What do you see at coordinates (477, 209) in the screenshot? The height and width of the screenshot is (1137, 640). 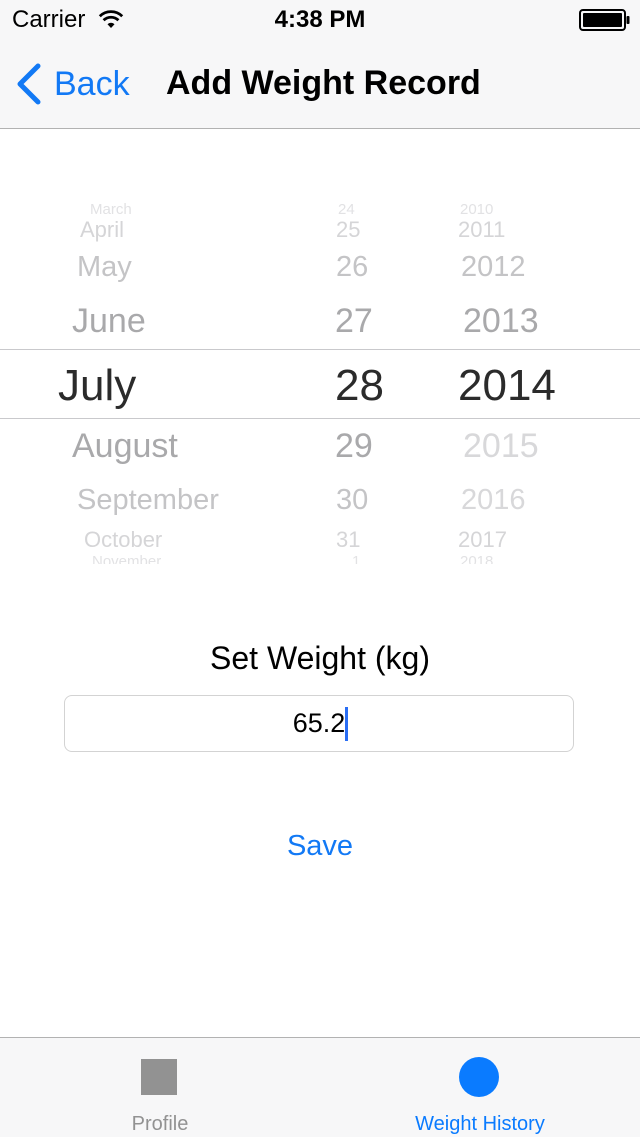 I see `year-option: 2010` at bounding box center [477, 209].